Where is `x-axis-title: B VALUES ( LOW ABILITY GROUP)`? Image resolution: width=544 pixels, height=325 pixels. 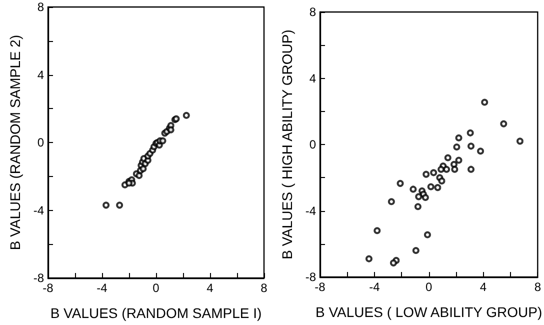
x-axis-title: B VALUES ( LOW ABILITY GROUP) is located at coordinates (429, 312).